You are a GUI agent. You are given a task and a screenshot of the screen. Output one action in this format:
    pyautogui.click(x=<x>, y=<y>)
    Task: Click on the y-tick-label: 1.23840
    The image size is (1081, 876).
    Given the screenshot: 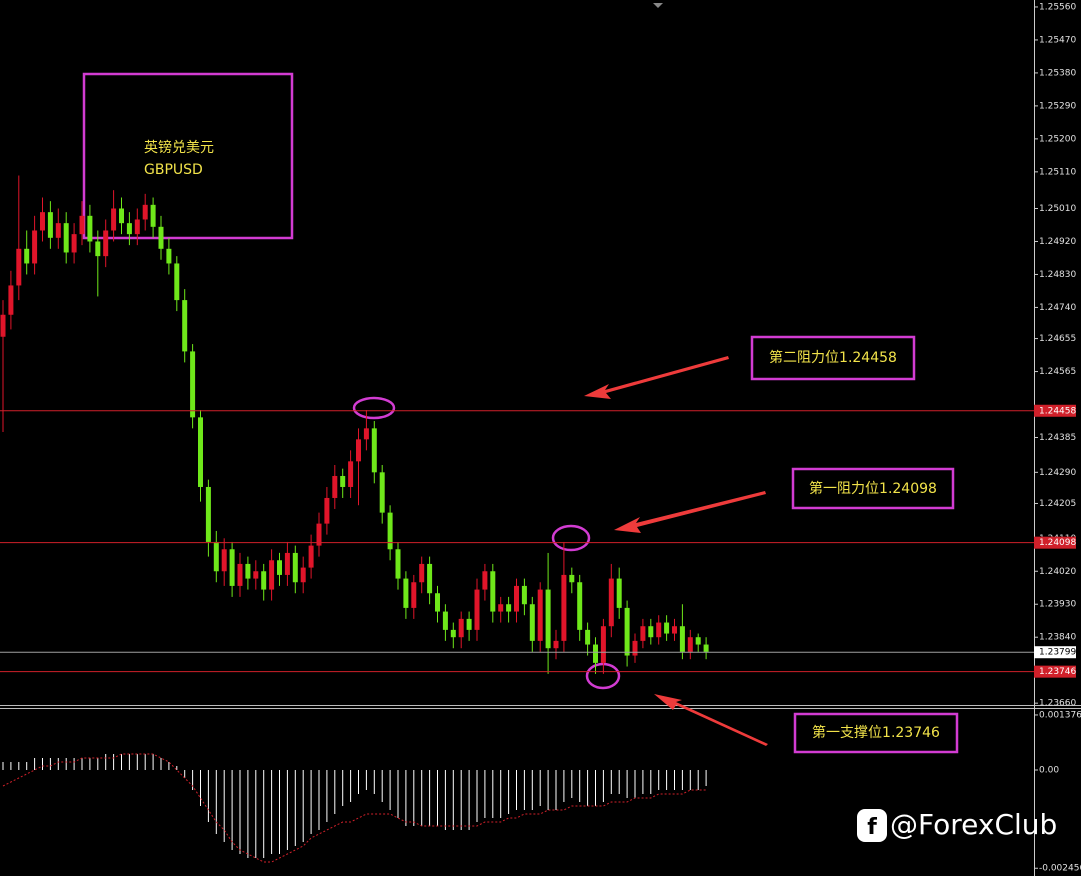 What is the action you would take?
    pyautogui.click(x=1057, y=638)
    